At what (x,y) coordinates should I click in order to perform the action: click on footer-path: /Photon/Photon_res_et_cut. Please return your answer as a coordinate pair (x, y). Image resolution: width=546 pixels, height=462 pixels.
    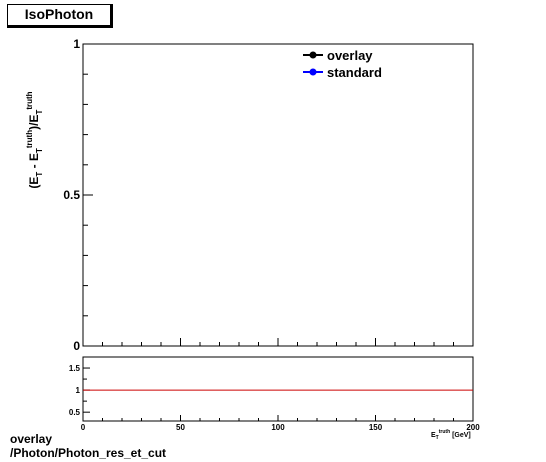
    Looking at the image, I should click on (88, 453).